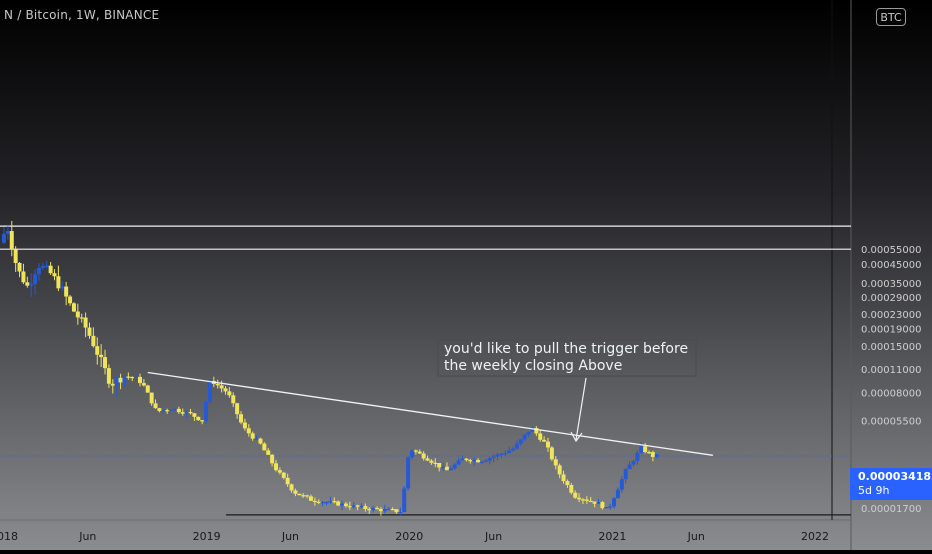 This screenshot has width=932, height=554. I want to click on time-tick-label: Jun, so click(493, 536).